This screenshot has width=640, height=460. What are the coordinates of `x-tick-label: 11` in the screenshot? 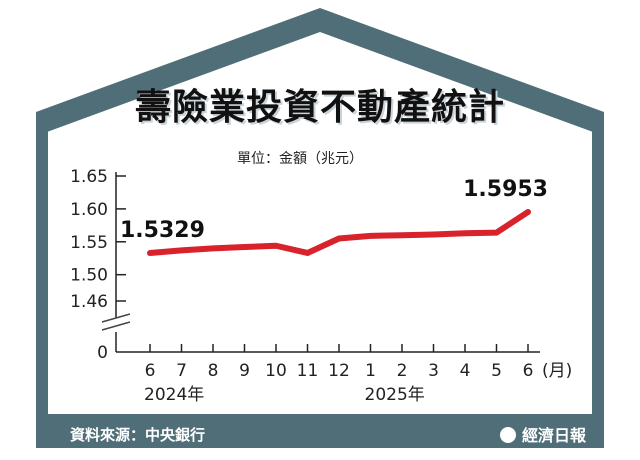 It's located at (308, 371).